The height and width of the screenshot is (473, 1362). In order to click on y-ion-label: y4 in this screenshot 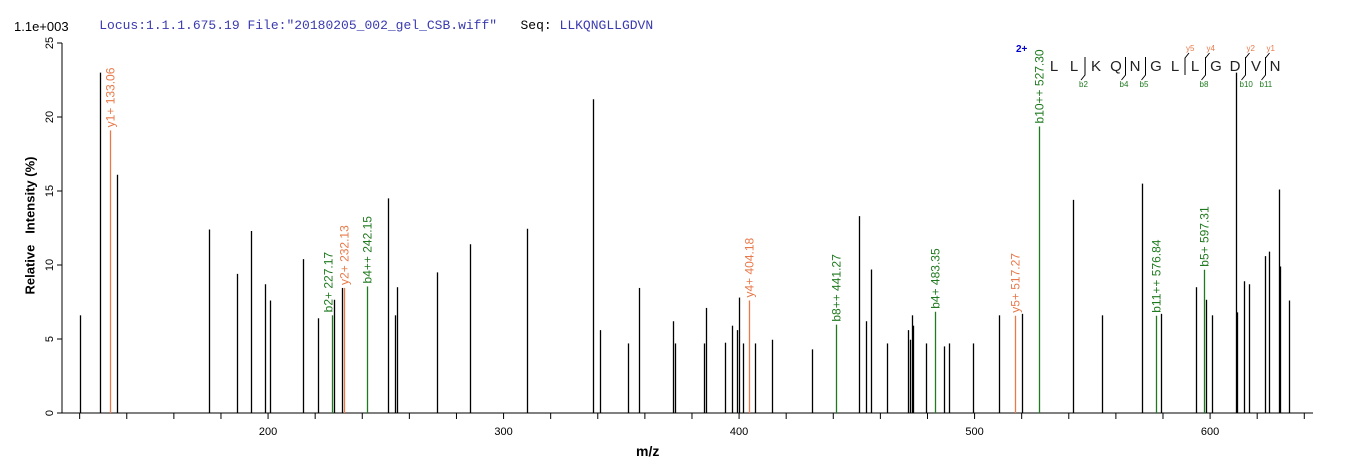, I will do `click(1211, 48)`.